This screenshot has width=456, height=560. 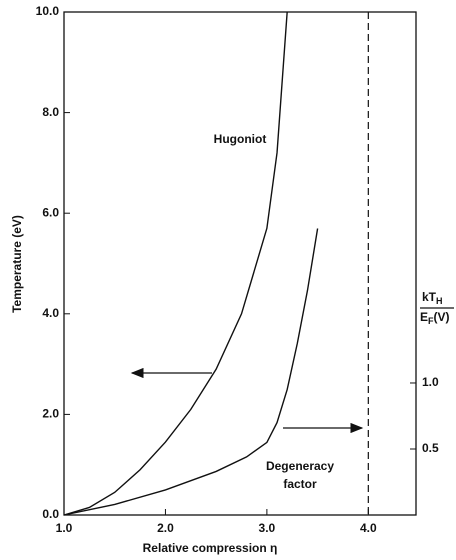 What do you see at coordinates (267, 528) in the screenshot?
I see `x-tick-label: 3.0` at bounding box center [267, 528].